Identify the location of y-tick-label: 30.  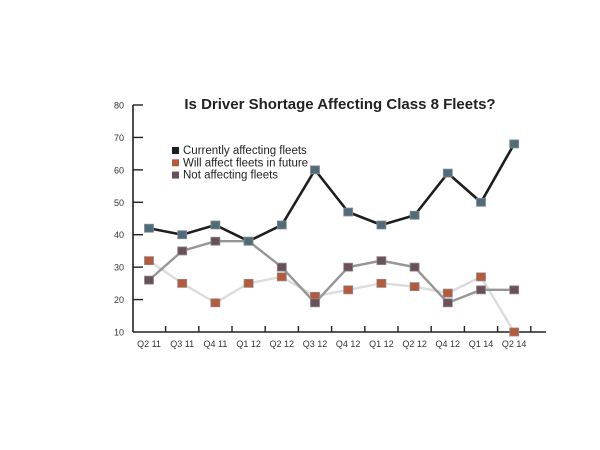
(119, 268).